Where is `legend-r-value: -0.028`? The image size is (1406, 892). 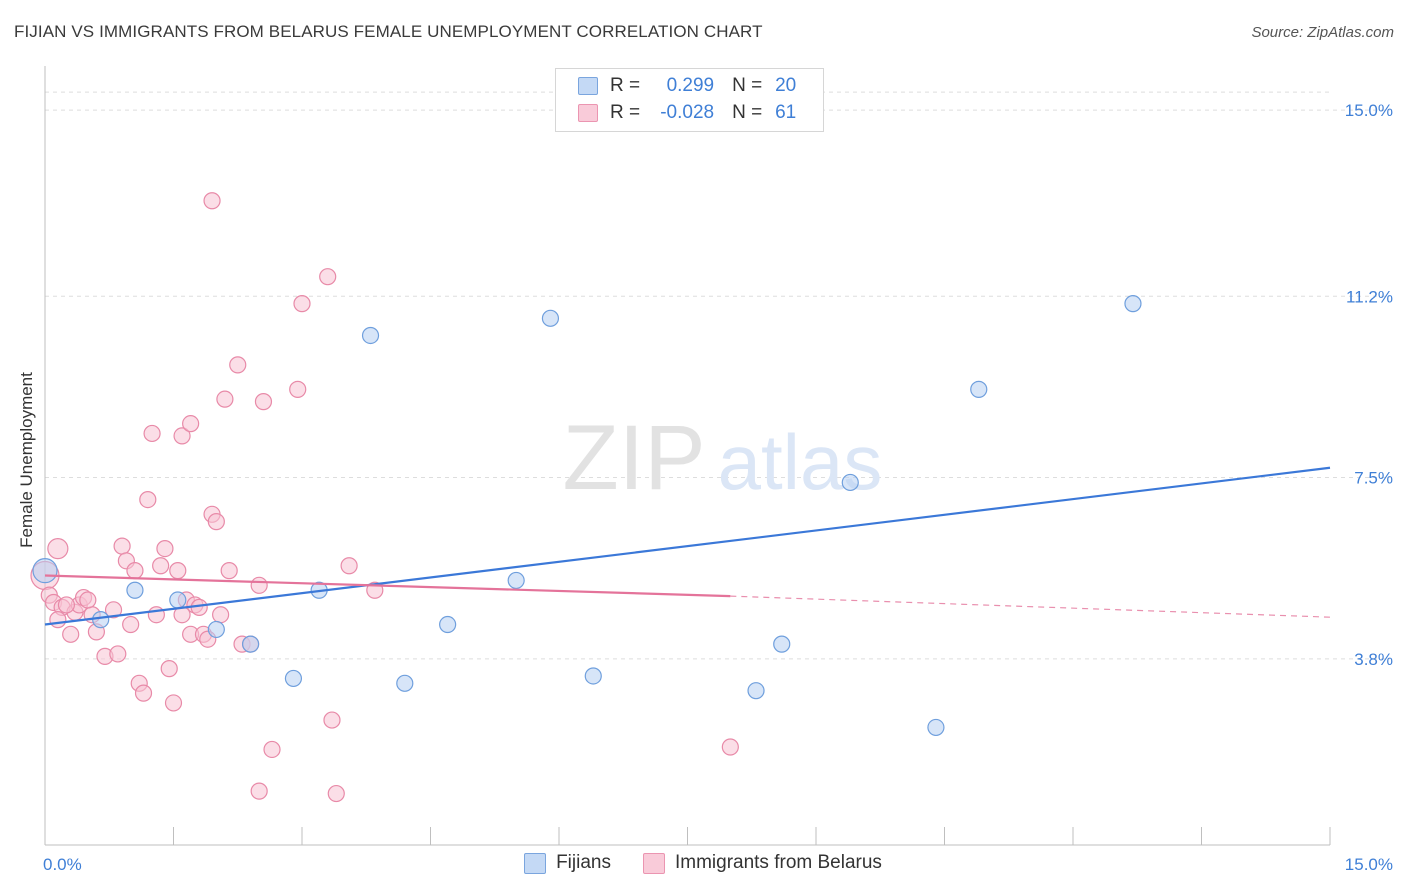 legend-r-value: -0.028 is located at coordinates (687, 112).